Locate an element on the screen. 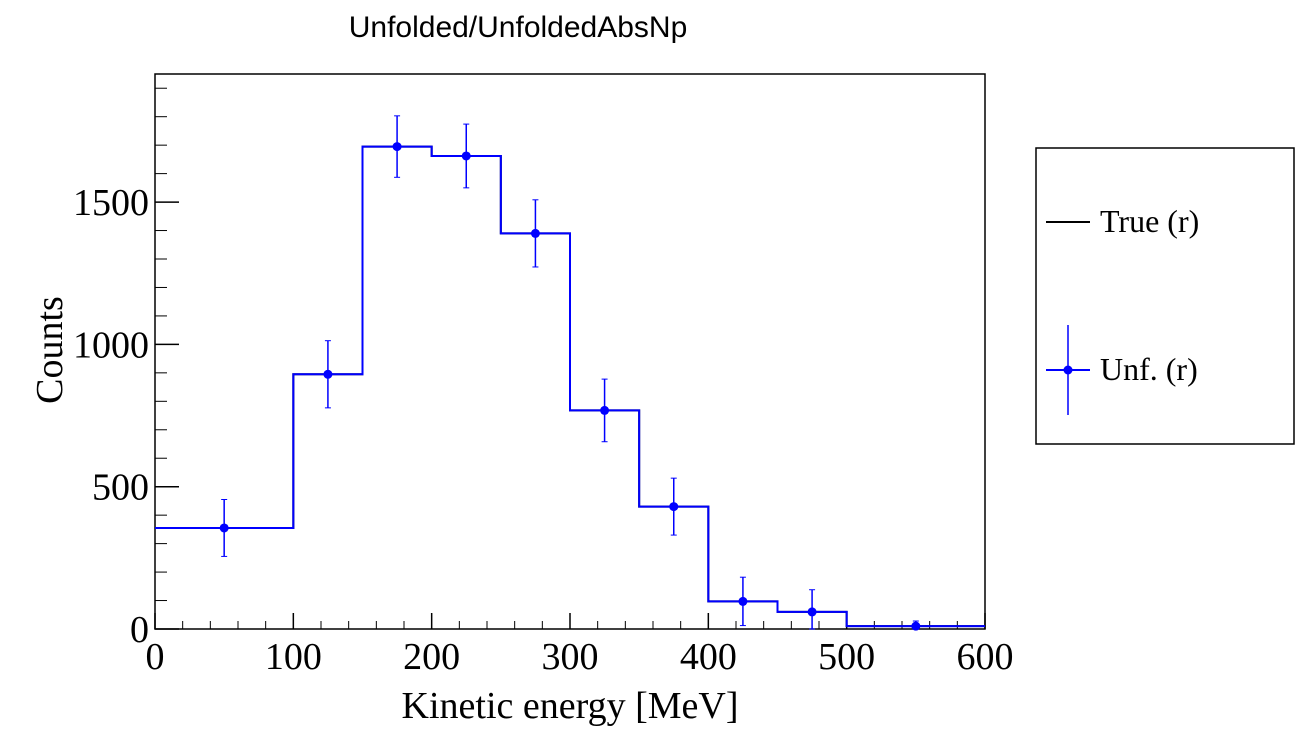  legend-box is located at coordinates (1165, 296).